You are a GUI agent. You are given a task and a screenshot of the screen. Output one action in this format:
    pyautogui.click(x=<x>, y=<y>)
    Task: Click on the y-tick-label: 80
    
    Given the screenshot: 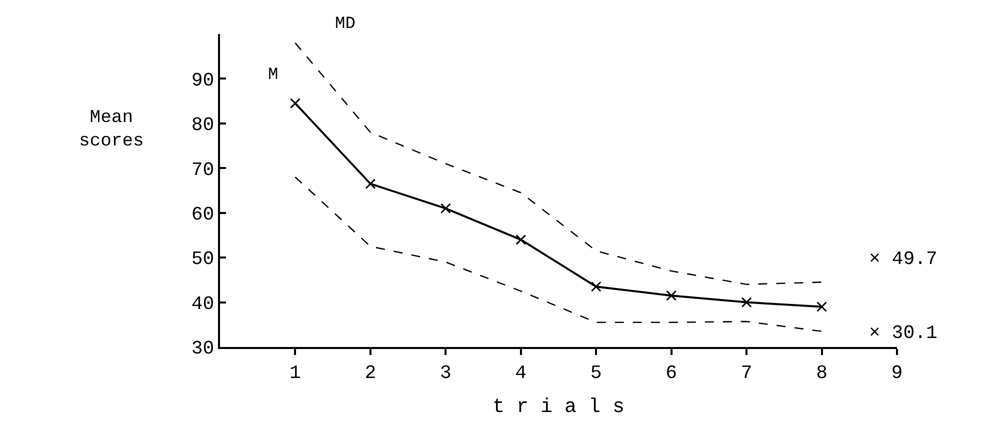 What is the action you would take?
    pyautogui.click(x=202, y=125)
    